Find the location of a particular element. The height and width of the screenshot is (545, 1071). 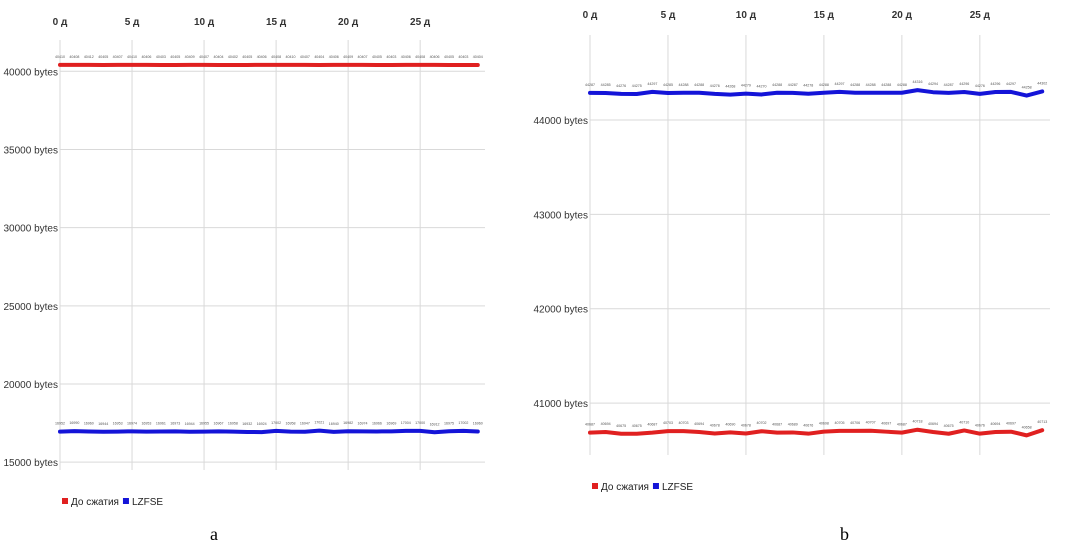

data-label: 16975 is located at coordinates (449, 423).